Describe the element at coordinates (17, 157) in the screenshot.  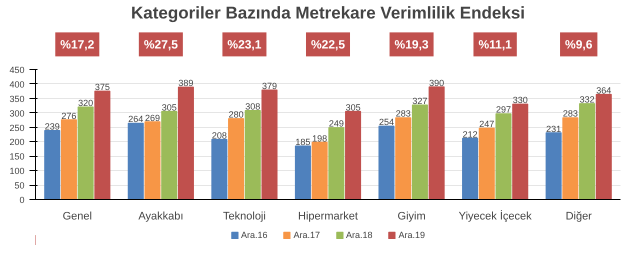
I see `y-tick-label: 150` at that location.